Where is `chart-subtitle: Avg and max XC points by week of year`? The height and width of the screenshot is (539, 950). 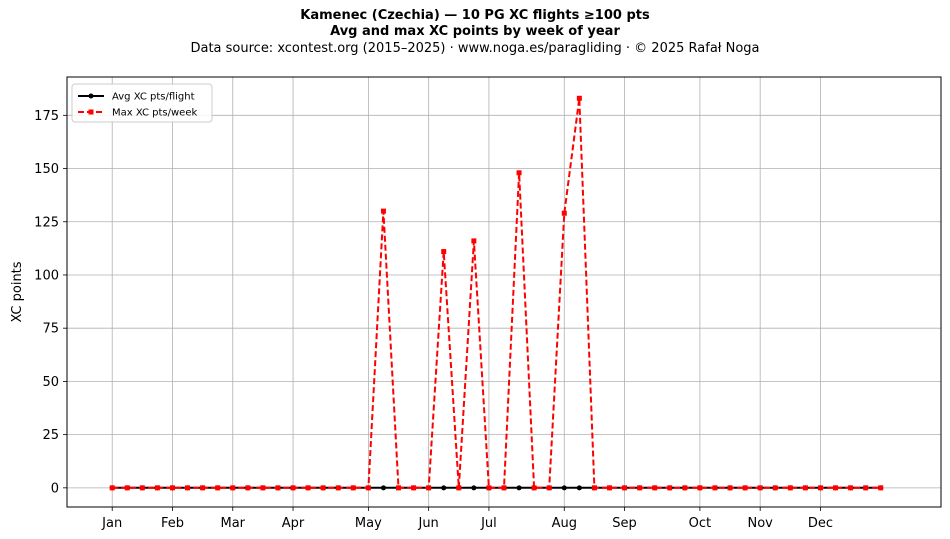
chart-subtitle: Avg and max XC points by week of year is located at coordinates (475, 31).